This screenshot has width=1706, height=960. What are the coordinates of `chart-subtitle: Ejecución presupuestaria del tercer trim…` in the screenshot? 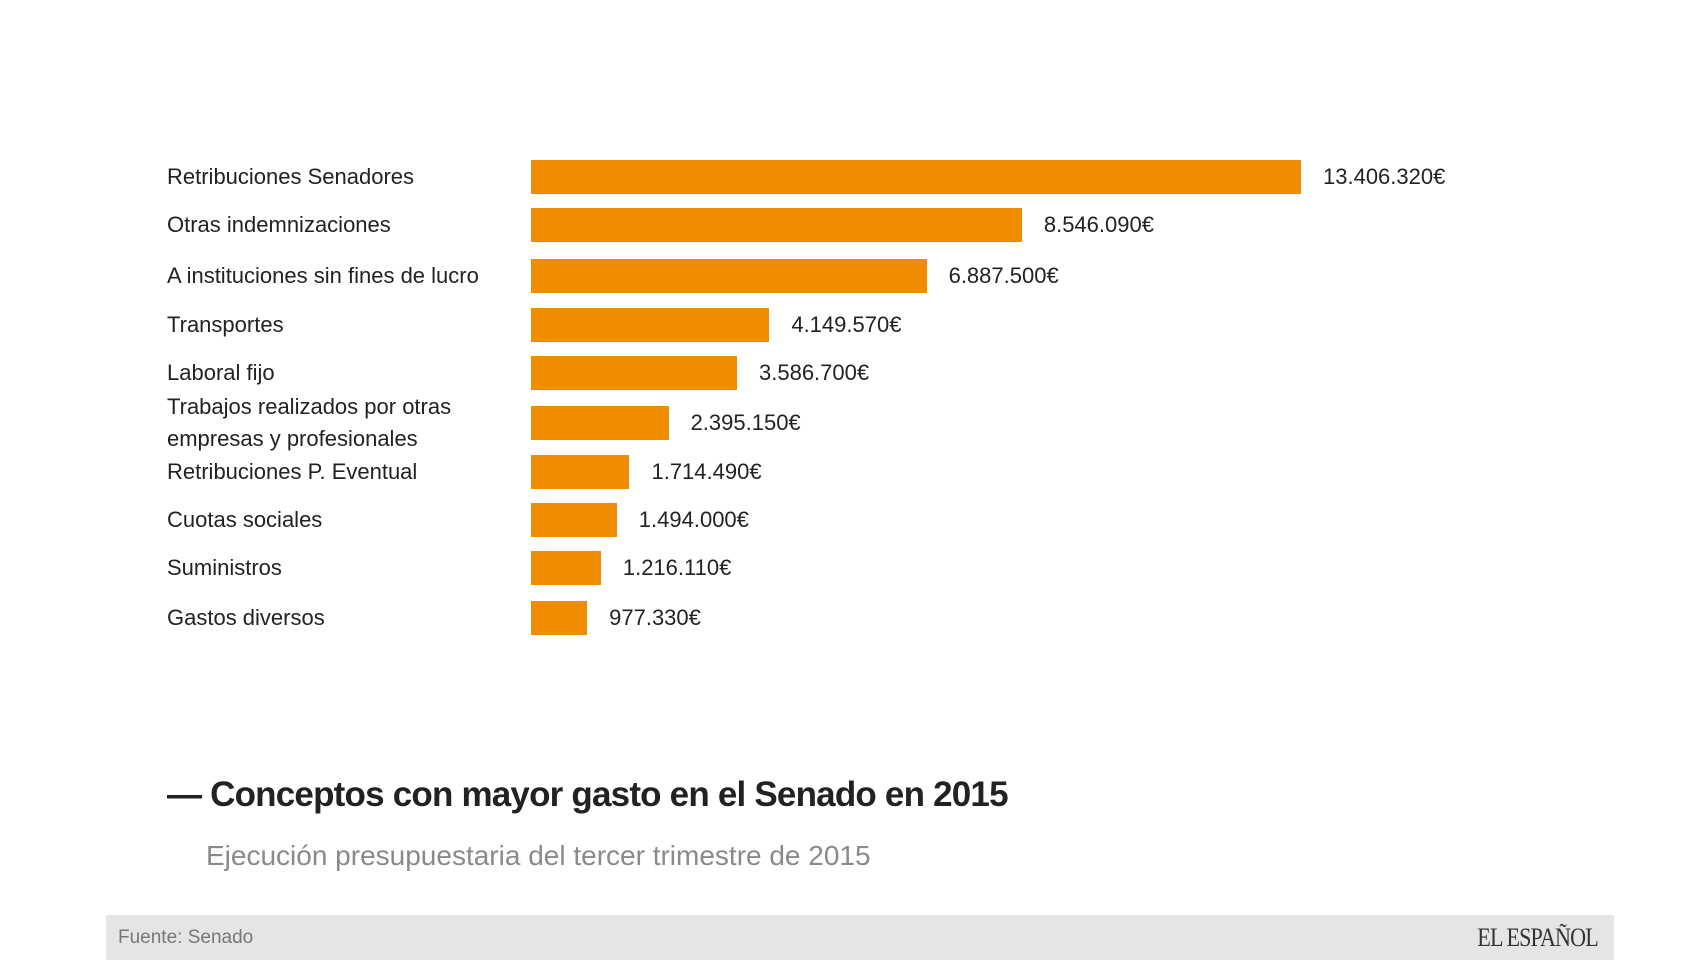 It's located at (538, 855).